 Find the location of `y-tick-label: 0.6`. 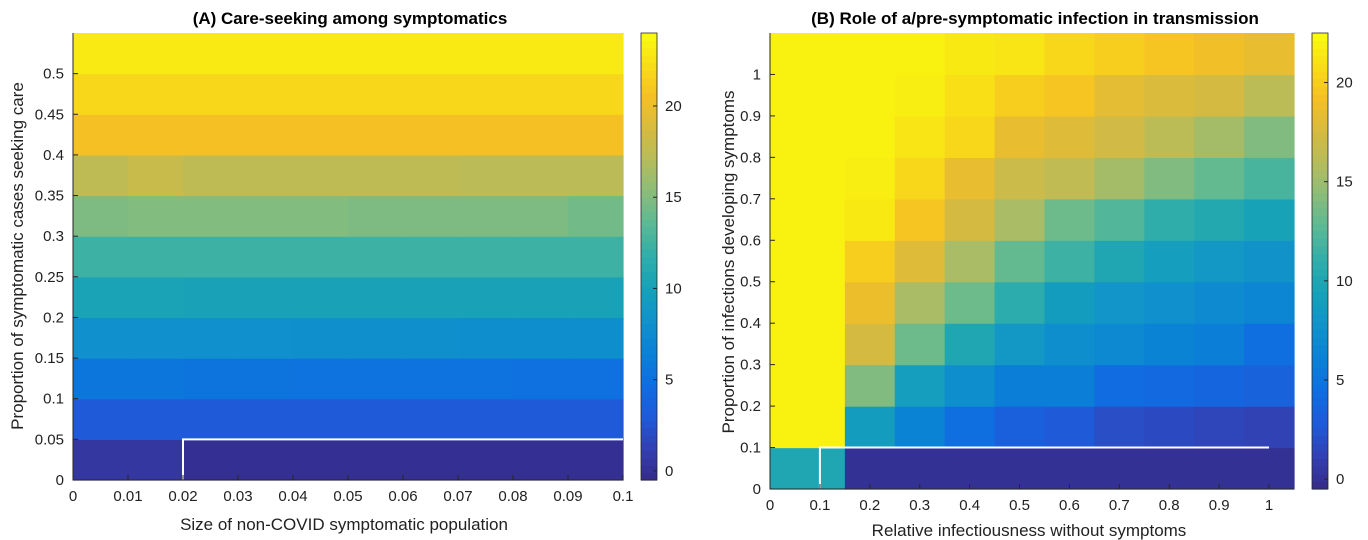

y-tick-label: 0.6 is located at coordinates (750, 240).